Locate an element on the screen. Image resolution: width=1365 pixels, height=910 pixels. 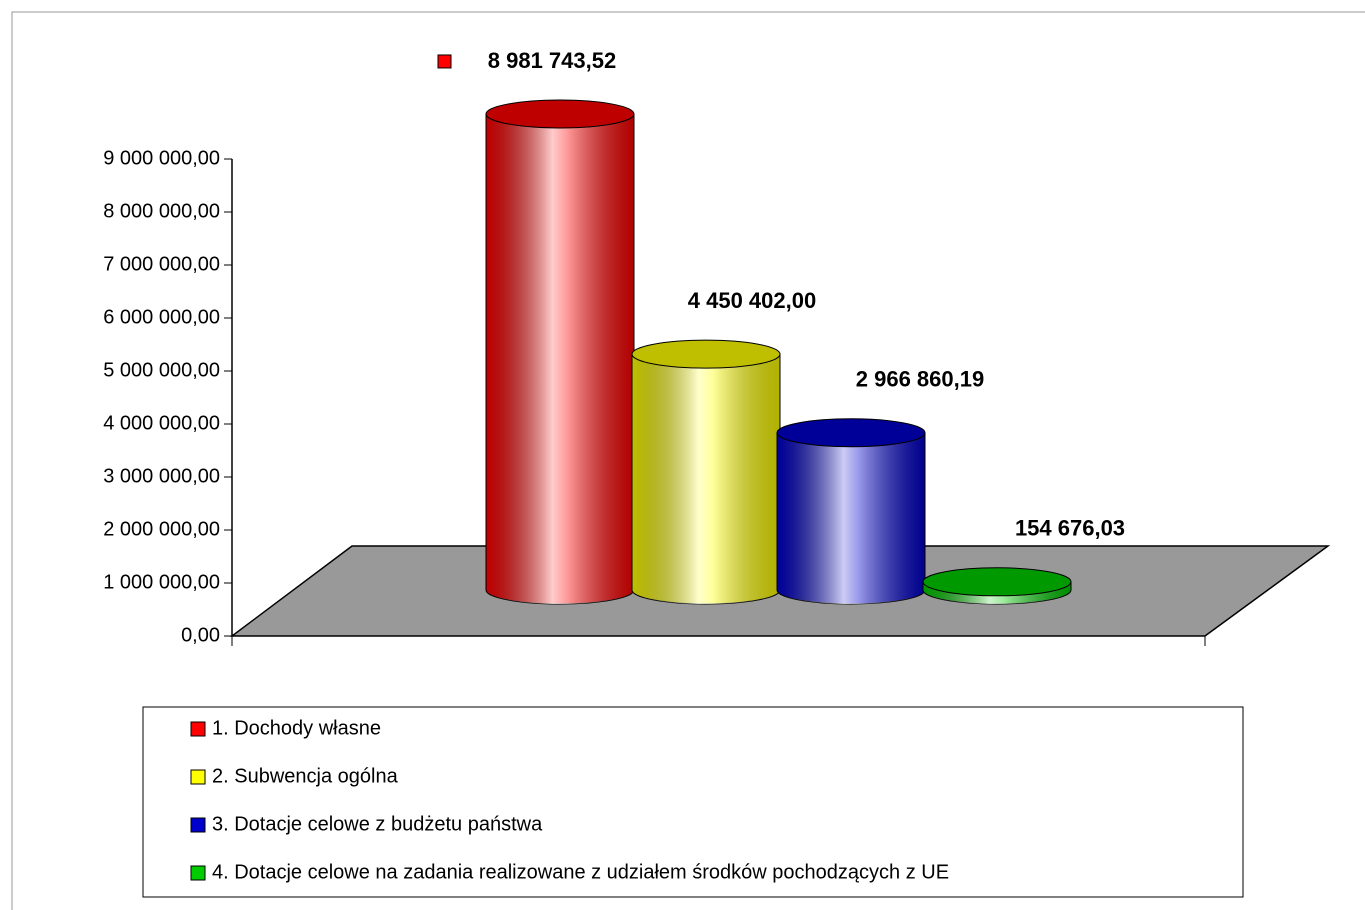
y-tick-label: 8 000 000,00 is located at coordinates (161, 211).